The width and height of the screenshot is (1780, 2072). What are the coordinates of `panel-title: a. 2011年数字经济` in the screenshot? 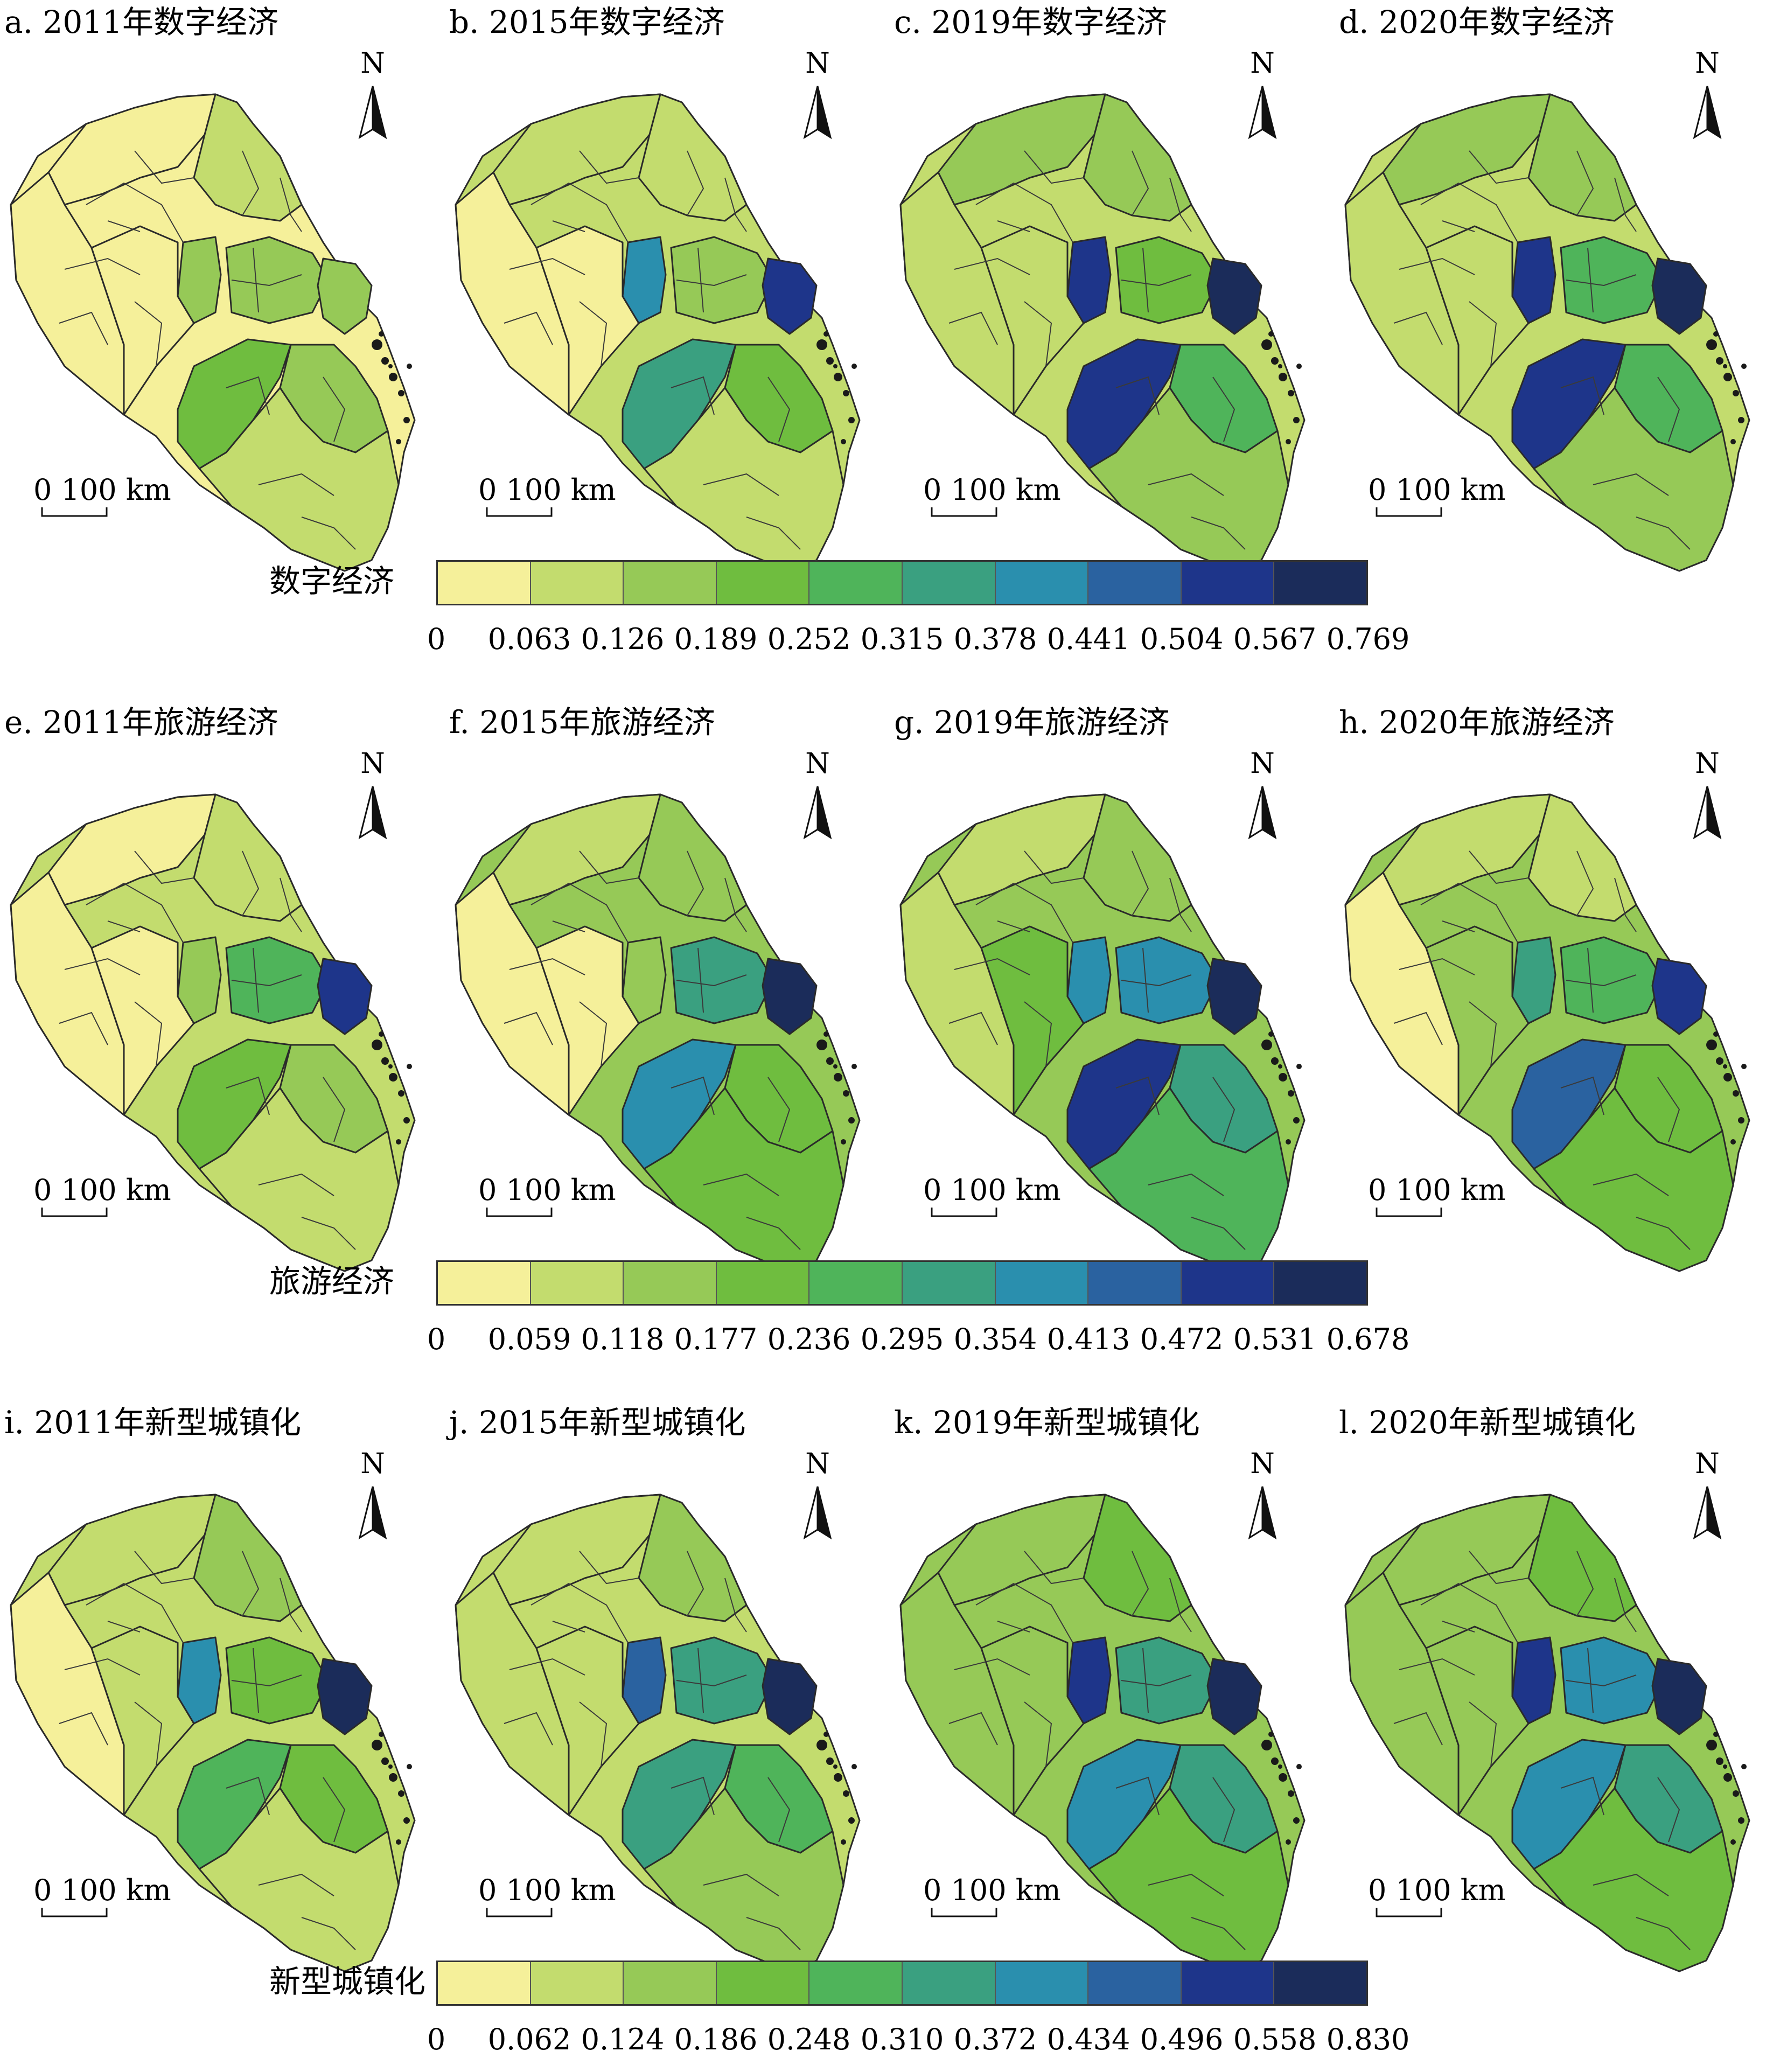 It's located at (142, 22).